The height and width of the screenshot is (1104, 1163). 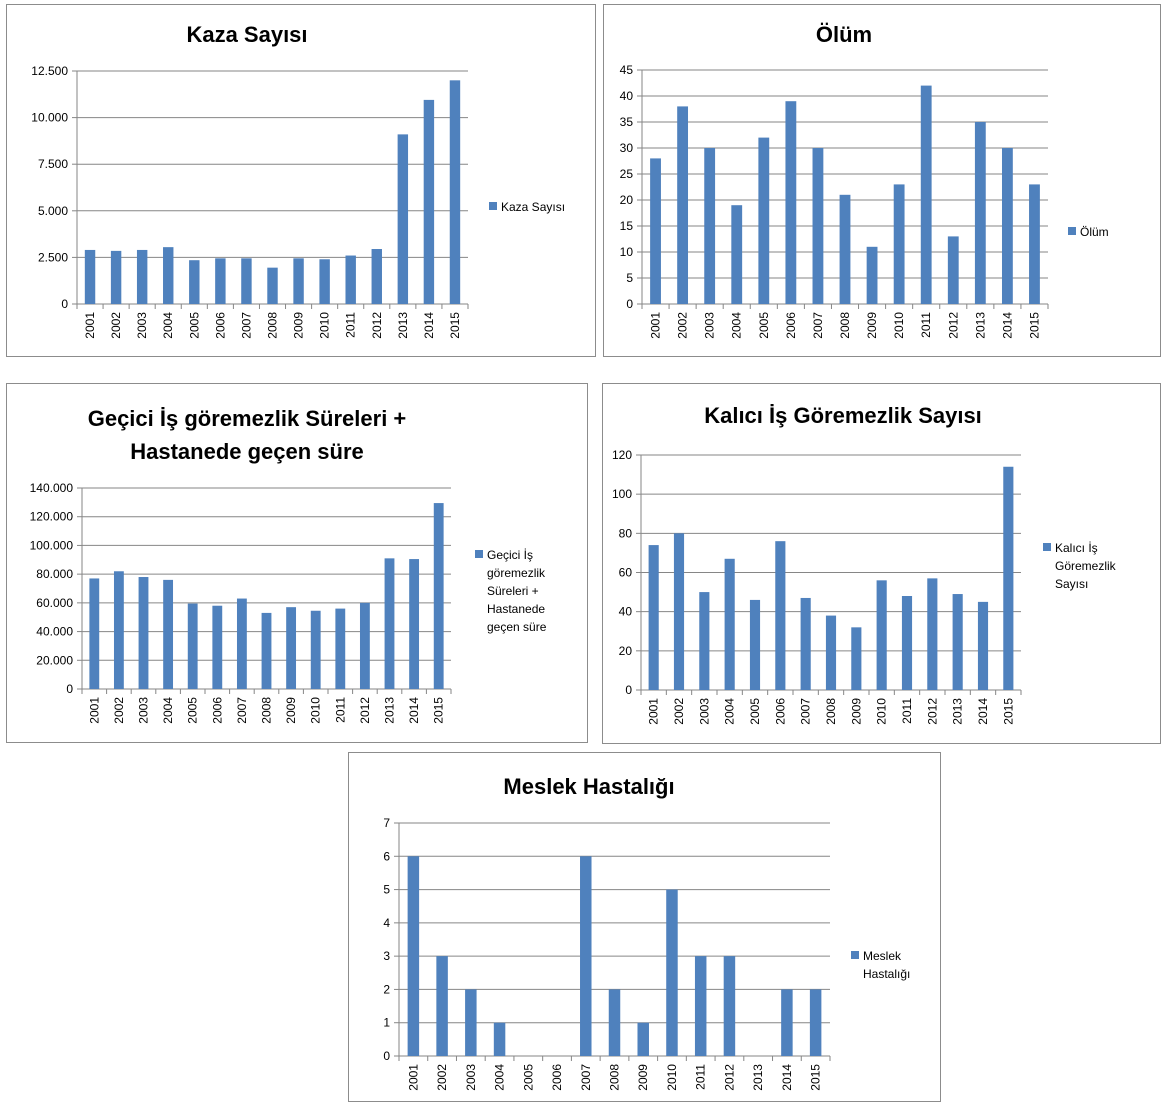 I want to click on y-tick-label: 10, so click(x=627, y=252).